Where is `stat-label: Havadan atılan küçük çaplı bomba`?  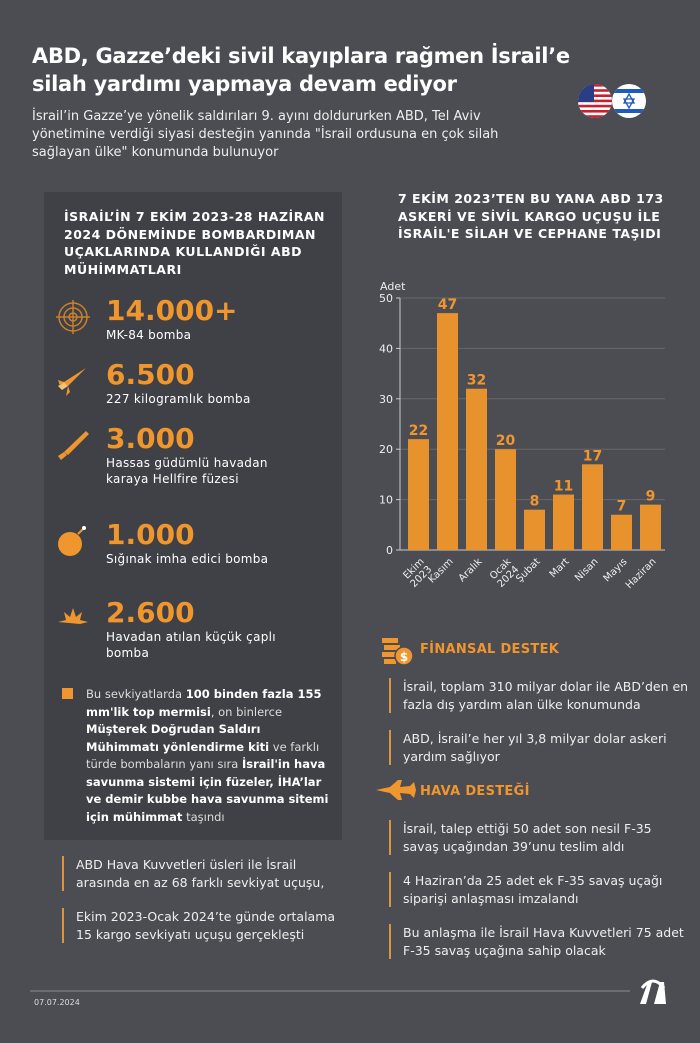
stat-label: Havadan atılan küçük çaplı bomba is located at coordinates (191, 645).